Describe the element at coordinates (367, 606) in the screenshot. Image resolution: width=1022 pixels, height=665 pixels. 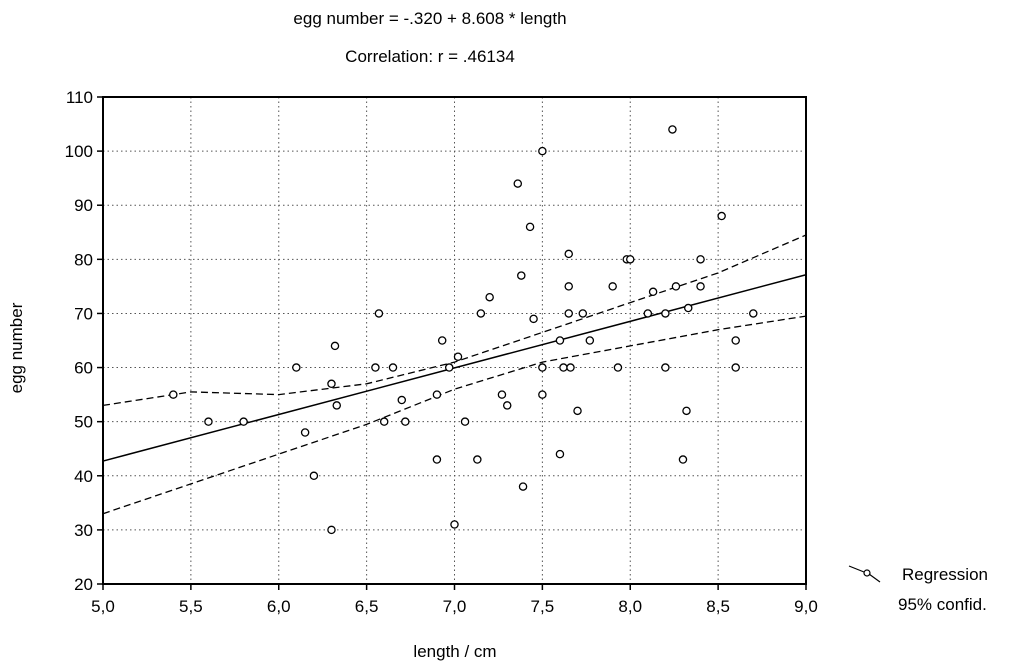
I see `x-tick-label: 6,5` at that location.